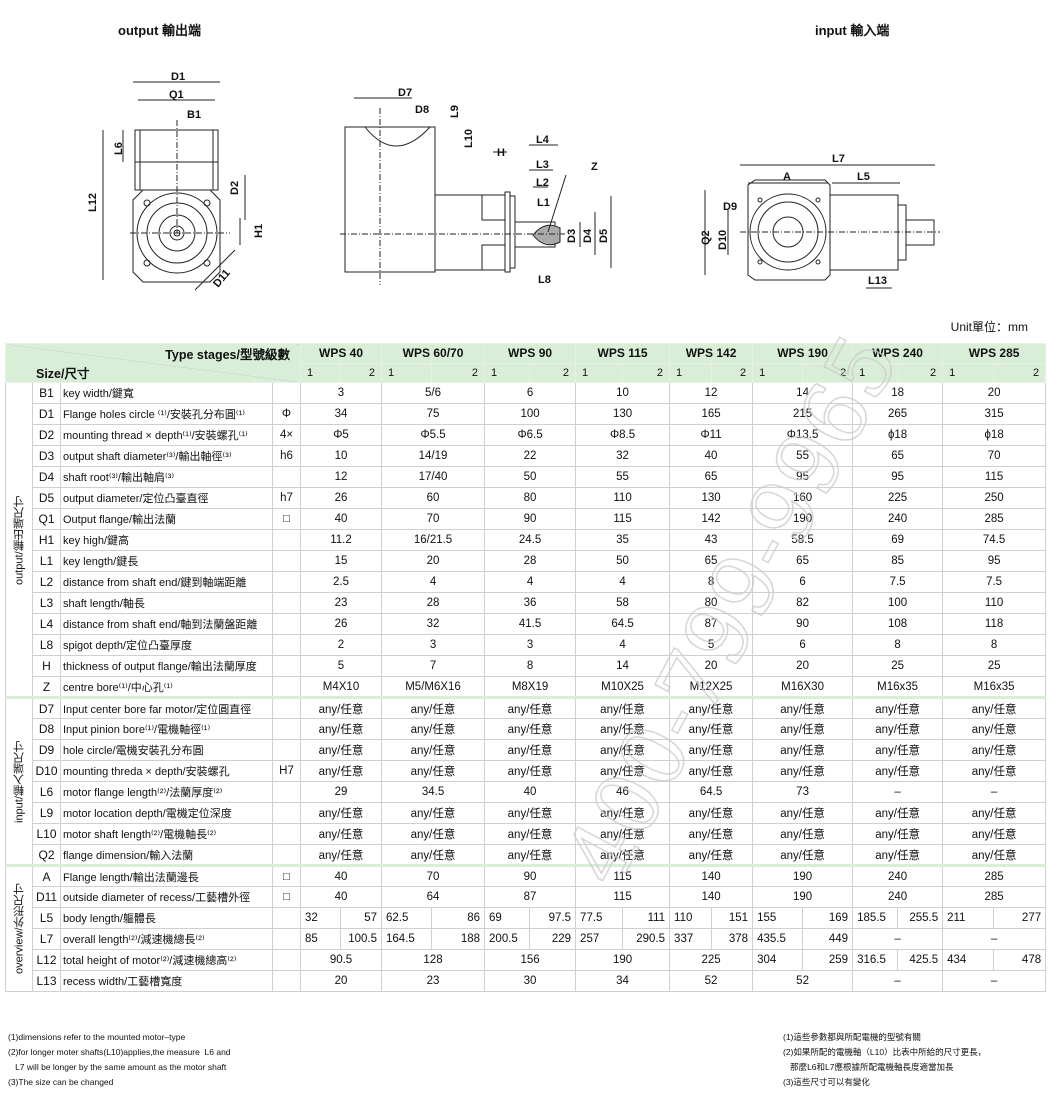  Describe the element at coordinates (46, 414) in the screenshot. I see `dimension-code: D1` at that location.